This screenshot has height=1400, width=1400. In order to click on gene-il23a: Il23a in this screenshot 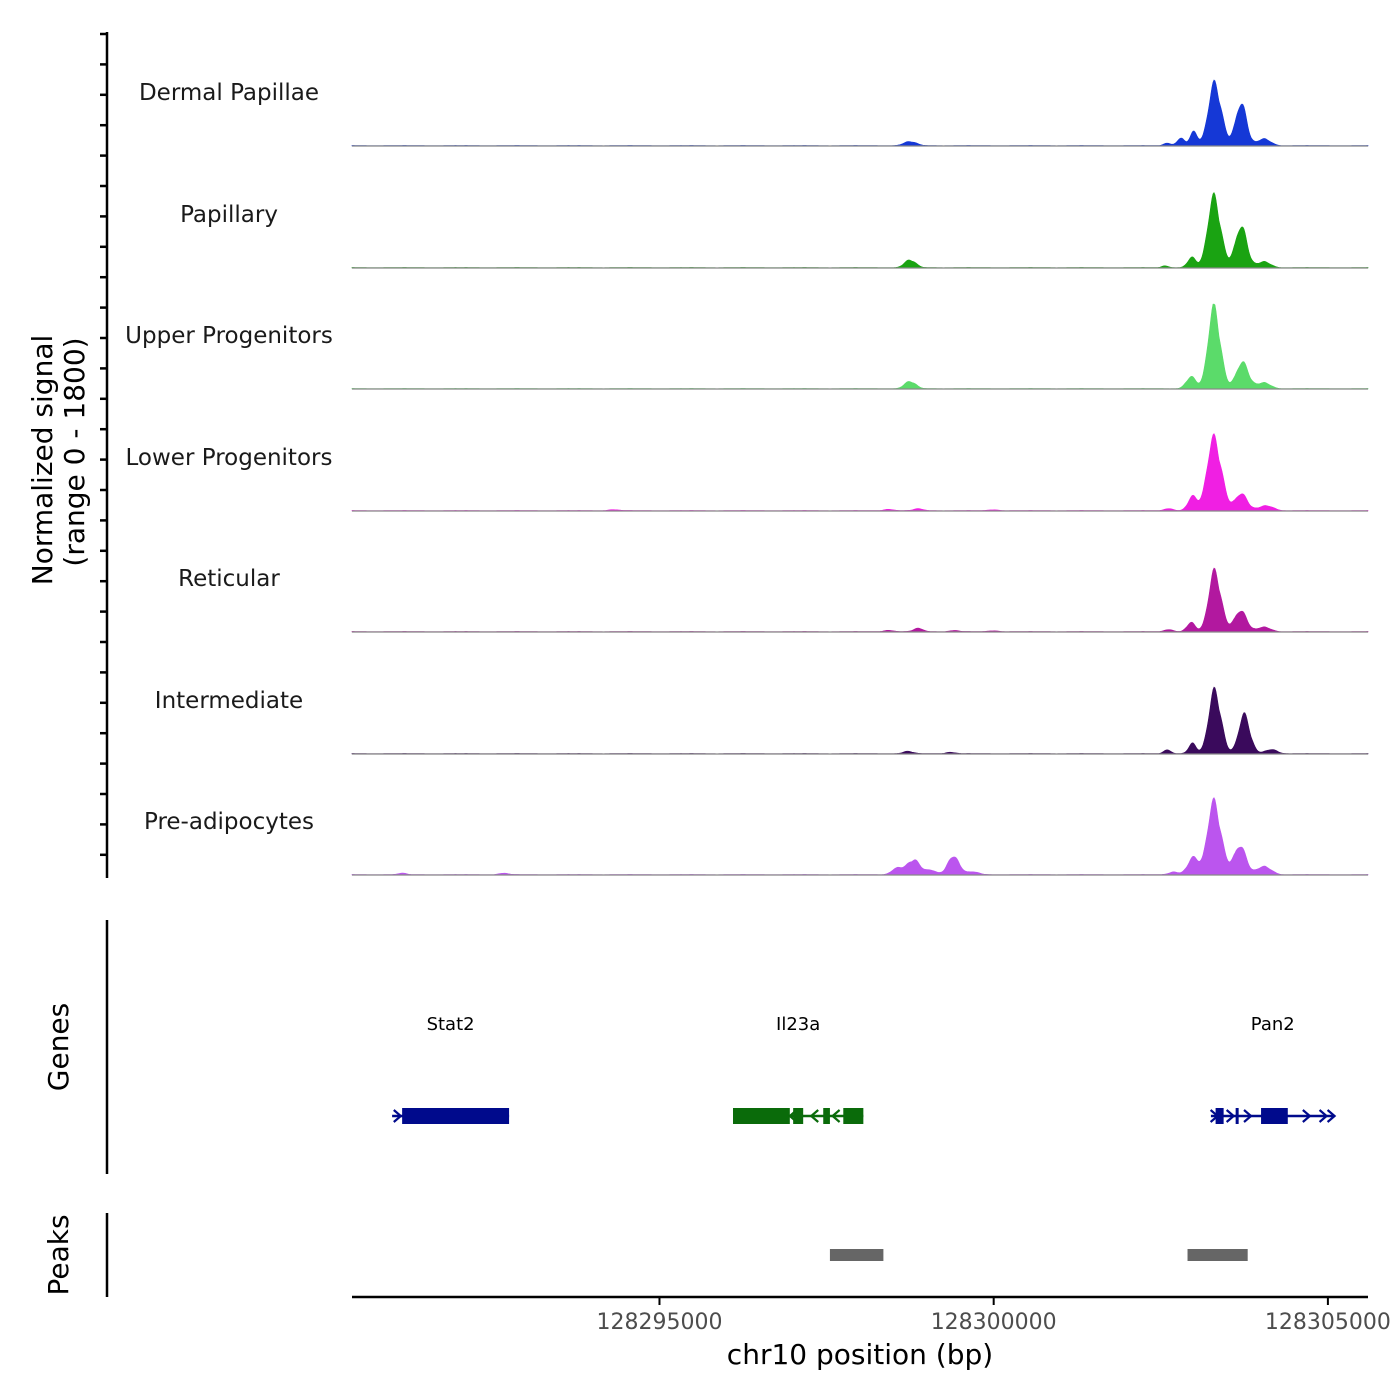, I will do `click(798, 1069)`.